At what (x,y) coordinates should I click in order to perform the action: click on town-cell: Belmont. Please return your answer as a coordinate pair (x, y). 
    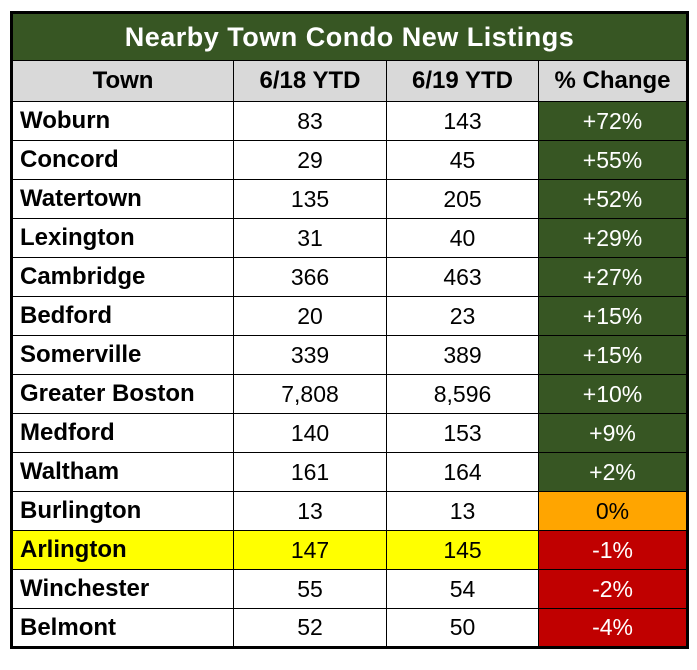
    Looking at the image, I should click on (122, 628).